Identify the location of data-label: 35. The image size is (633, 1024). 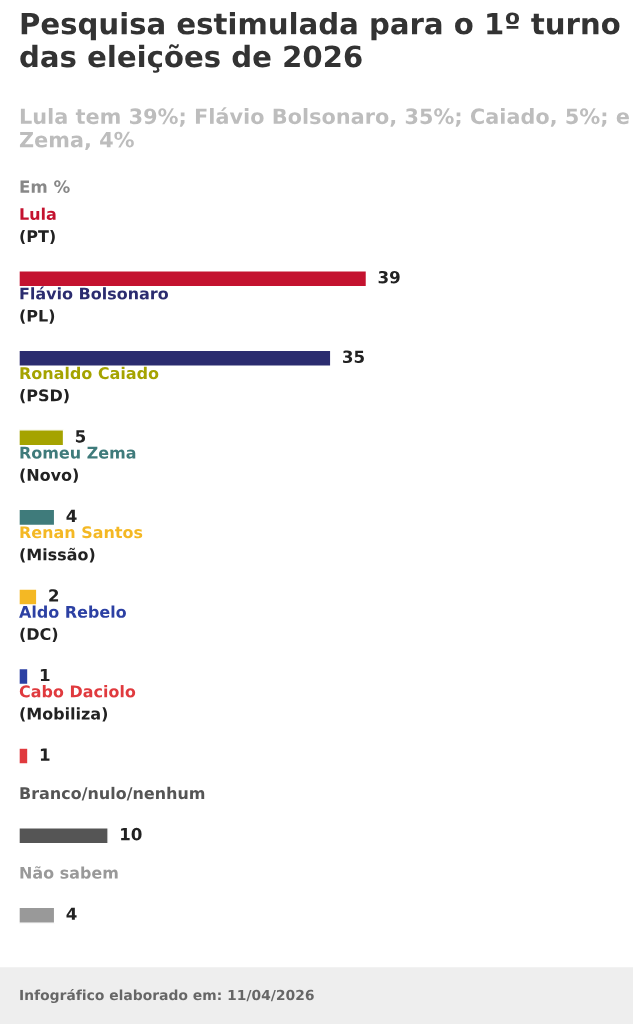
(353, 357).